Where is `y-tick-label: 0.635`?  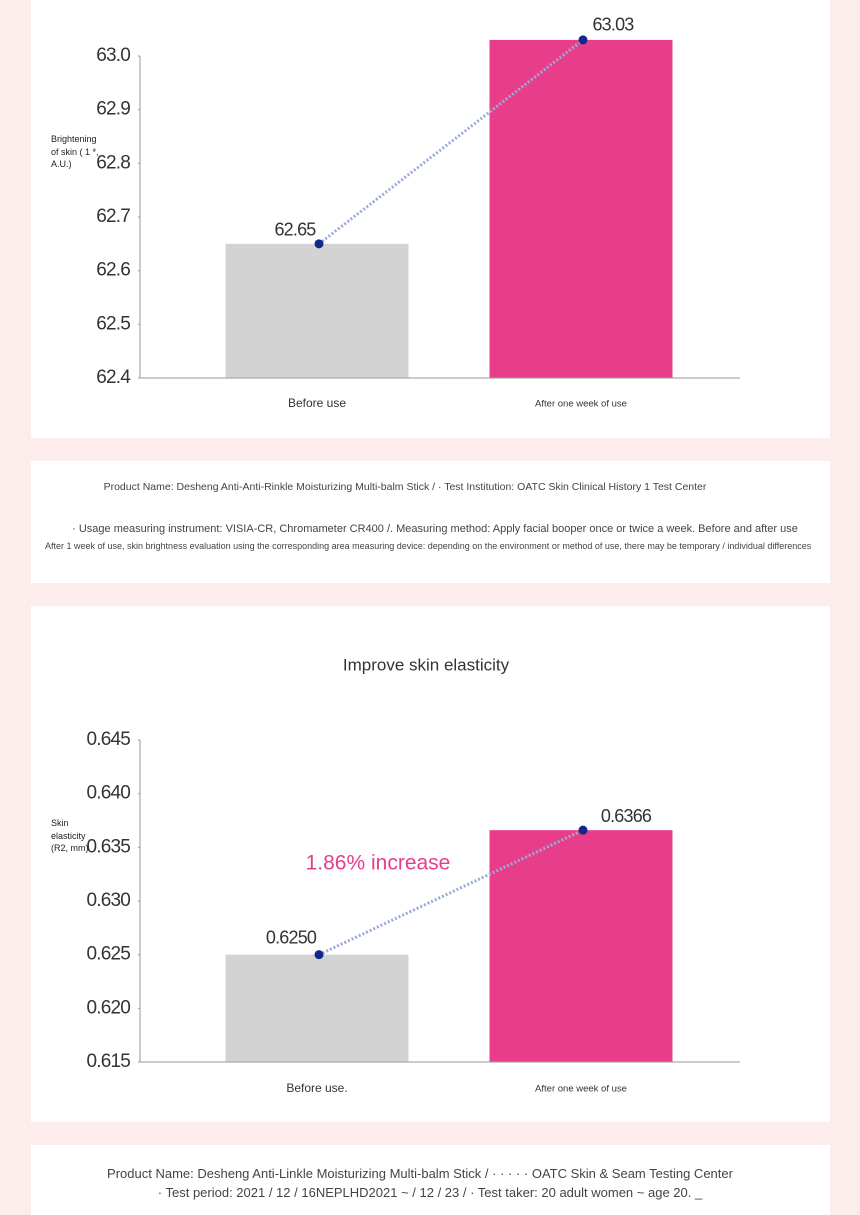
y-tick-label: 0.635 is located at coordinates (108, 846).